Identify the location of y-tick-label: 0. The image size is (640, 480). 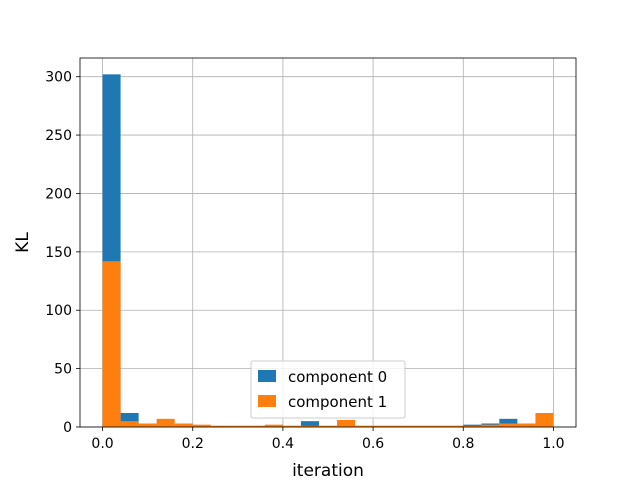
(67, 428).